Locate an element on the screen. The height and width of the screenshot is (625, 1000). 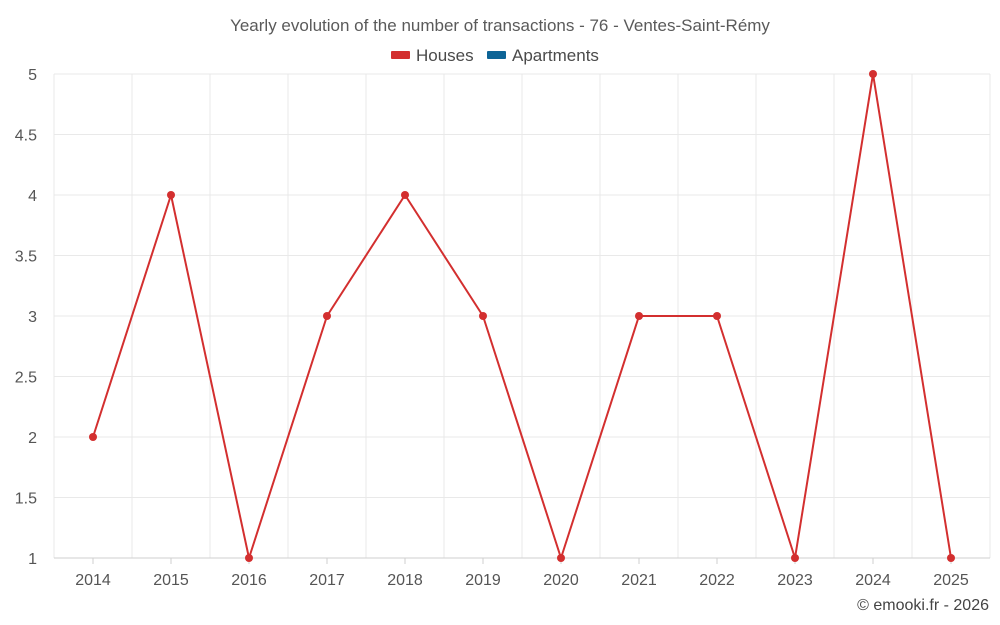
x-tick-label: 2016 is located at coordinates (249, 580).